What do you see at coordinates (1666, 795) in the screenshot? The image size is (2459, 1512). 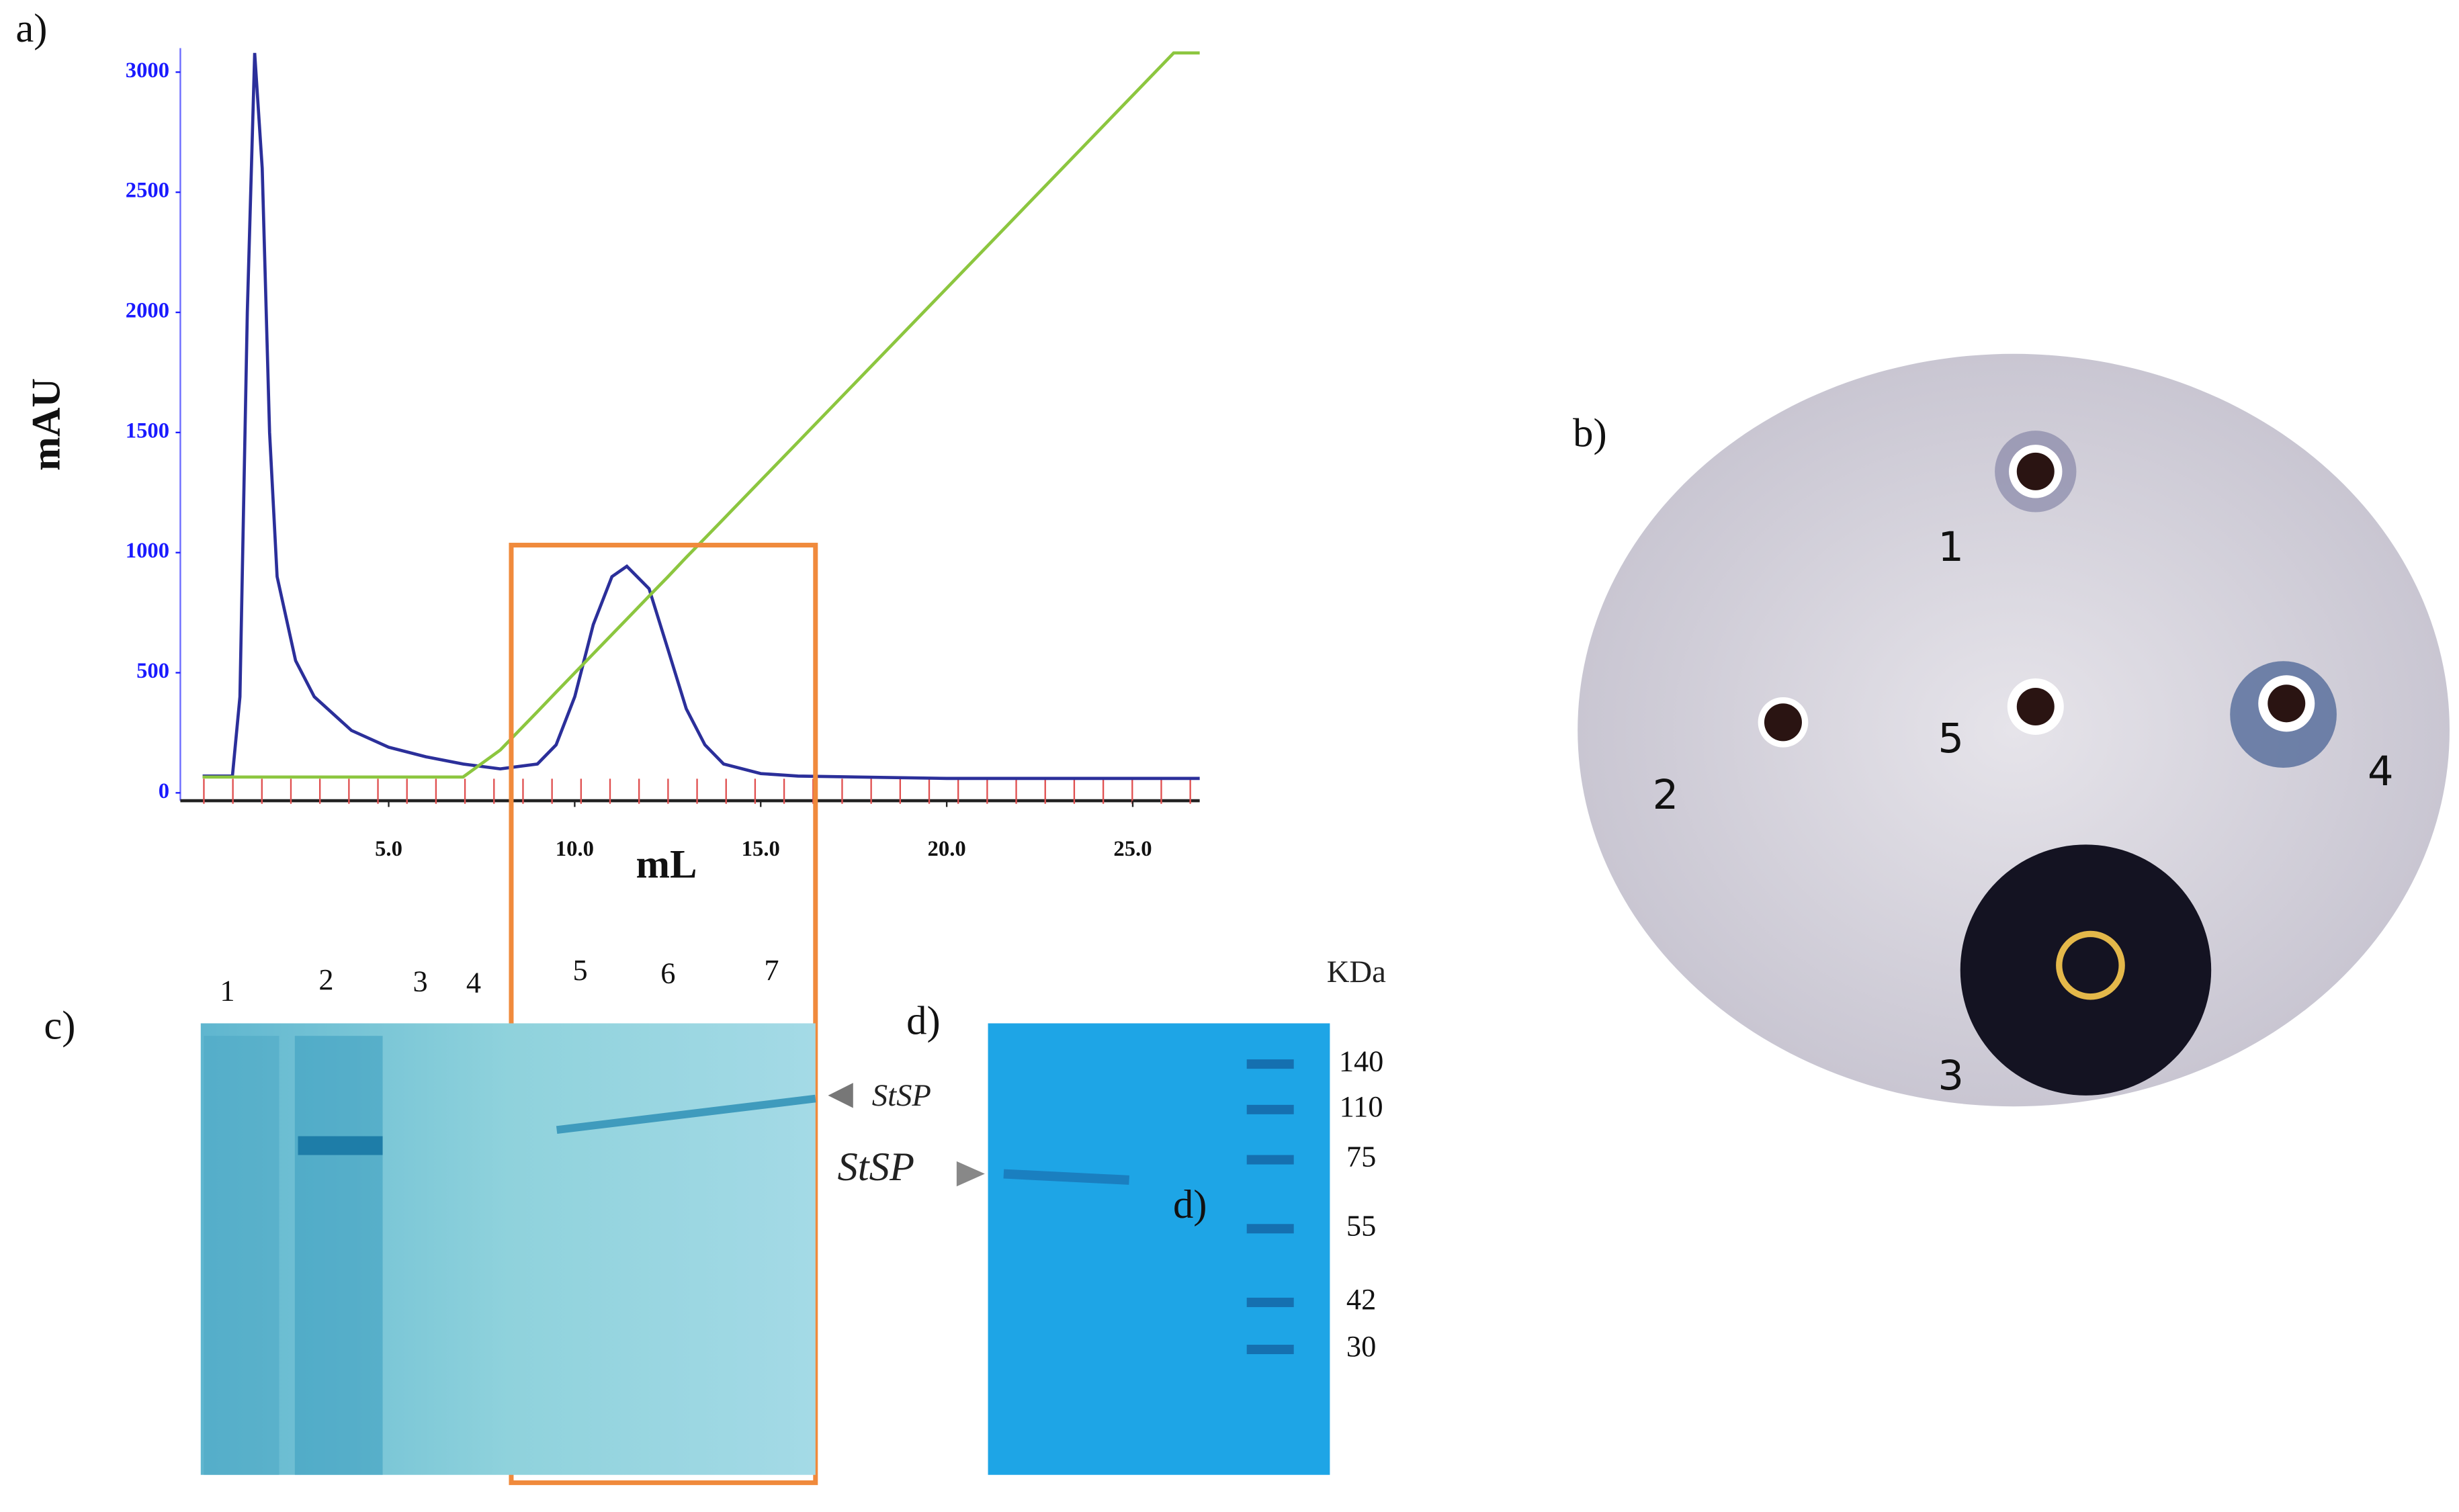 I see `well-label: 2` at bounding box center [1666, 795].